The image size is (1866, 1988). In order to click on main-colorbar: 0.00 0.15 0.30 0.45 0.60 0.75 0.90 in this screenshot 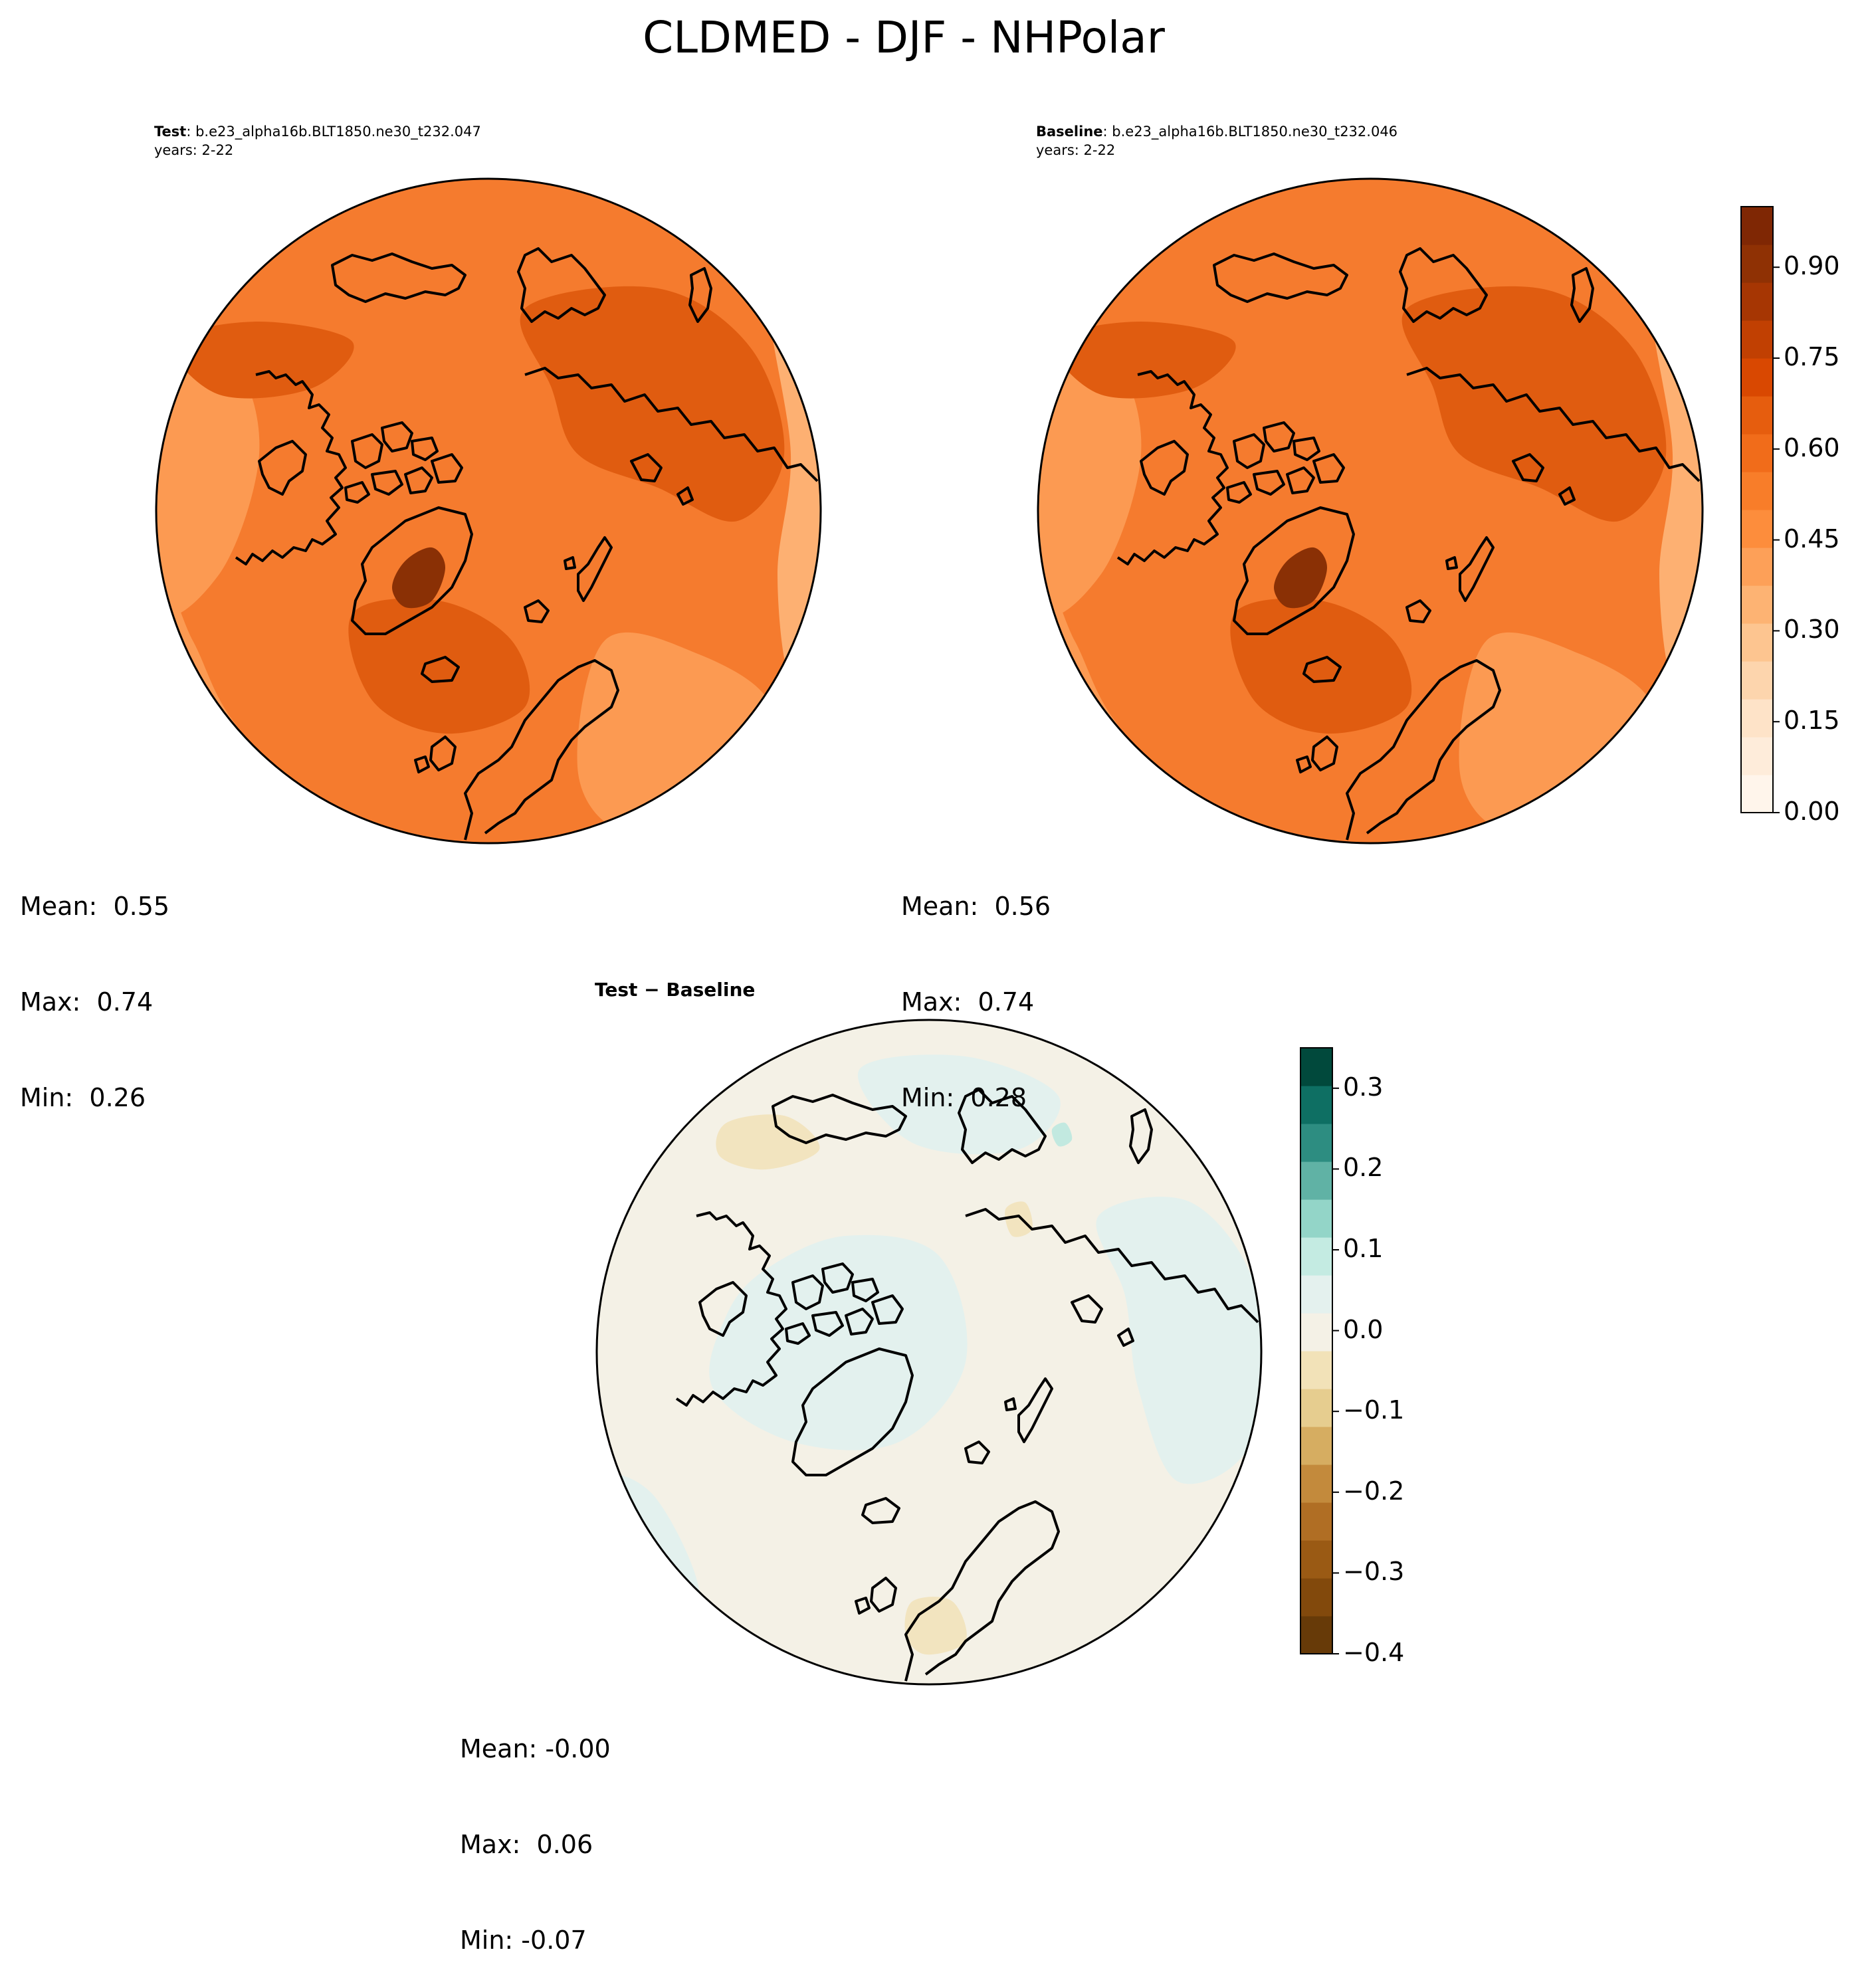, I will do `click(1803, 516)`.